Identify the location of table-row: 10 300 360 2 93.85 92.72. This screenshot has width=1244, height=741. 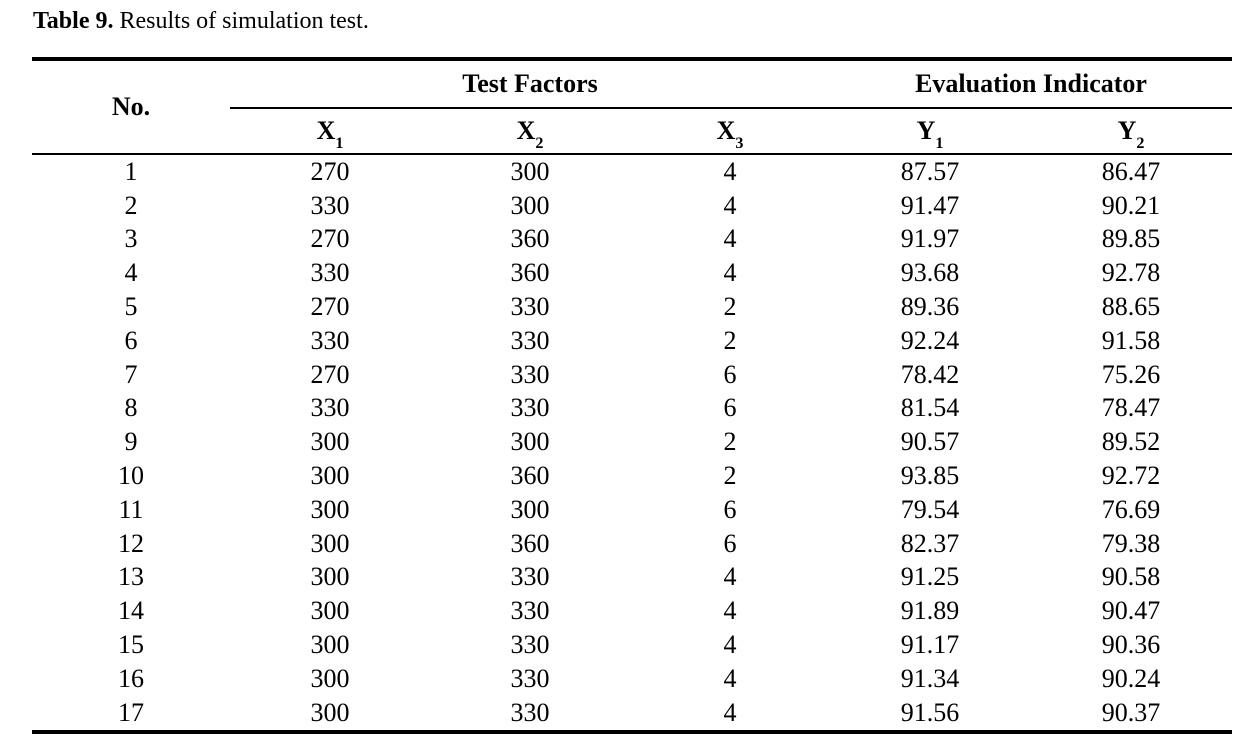
(632, 476).